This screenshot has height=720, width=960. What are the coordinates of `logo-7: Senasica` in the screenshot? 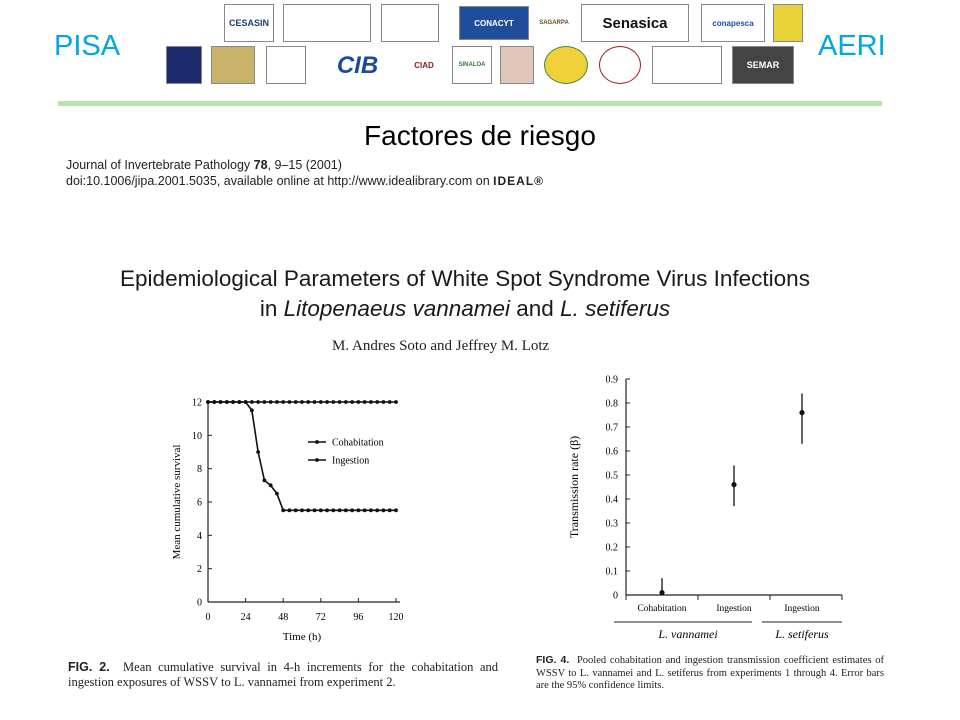 It's located at (635, 23).